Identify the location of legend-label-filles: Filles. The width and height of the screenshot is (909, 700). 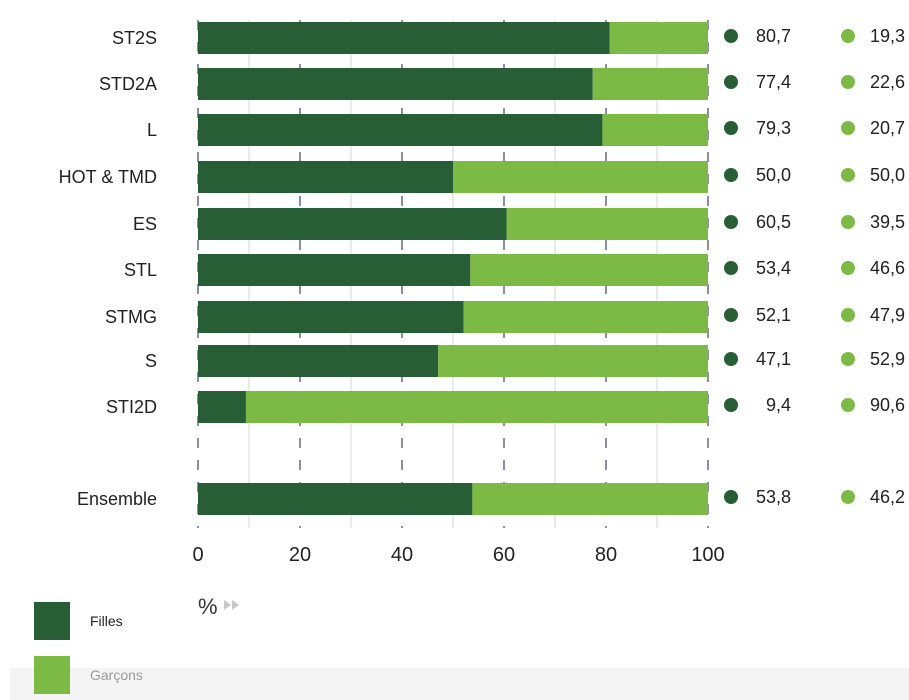
(106, 621).